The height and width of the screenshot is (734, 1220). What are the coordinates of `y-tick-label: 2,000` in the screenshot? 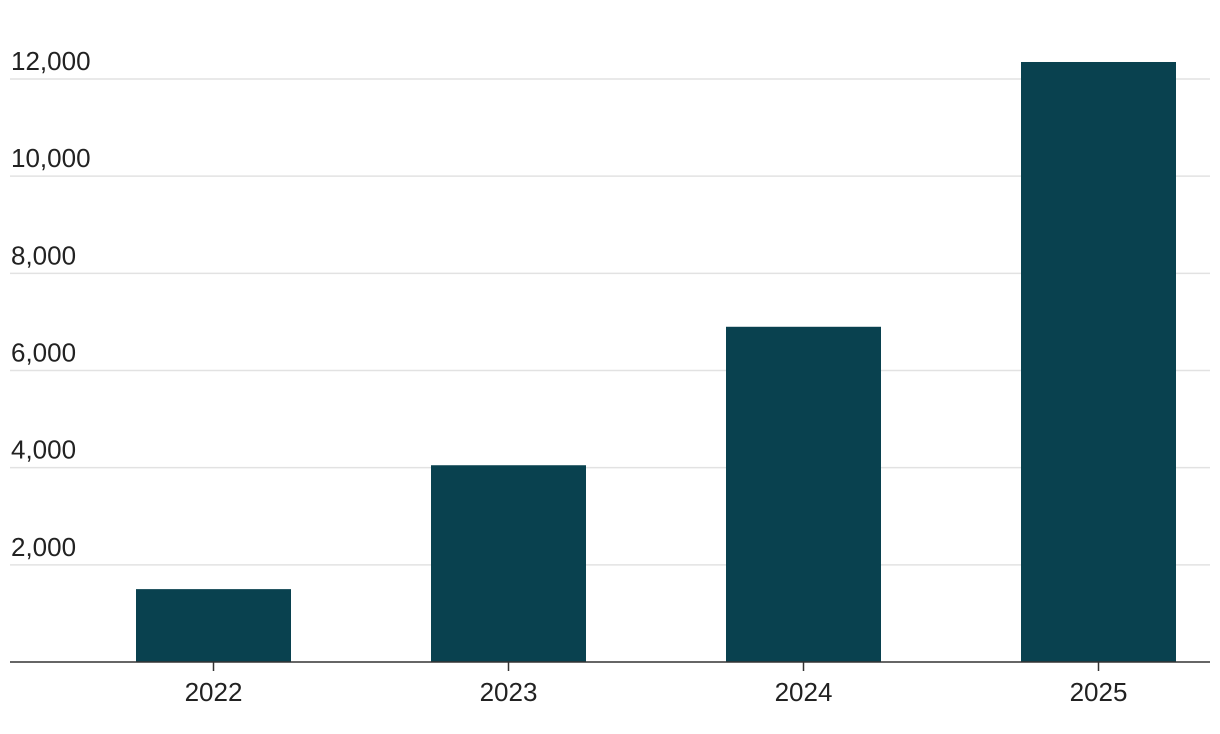 It's located at (43, 547).